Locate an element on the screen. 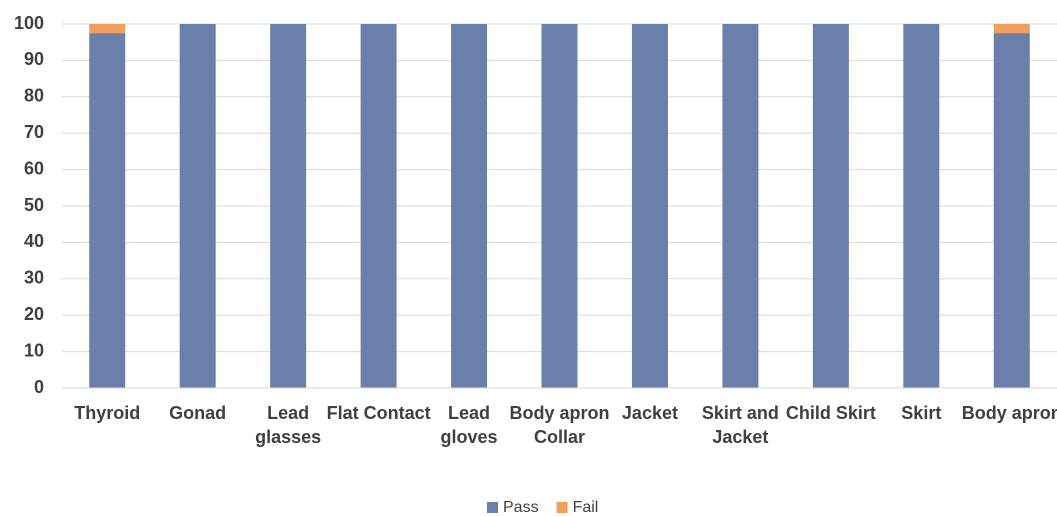 This screenshot has width=1057, height=516. y-tick-label: 80 is located at coordinates (34, 96).